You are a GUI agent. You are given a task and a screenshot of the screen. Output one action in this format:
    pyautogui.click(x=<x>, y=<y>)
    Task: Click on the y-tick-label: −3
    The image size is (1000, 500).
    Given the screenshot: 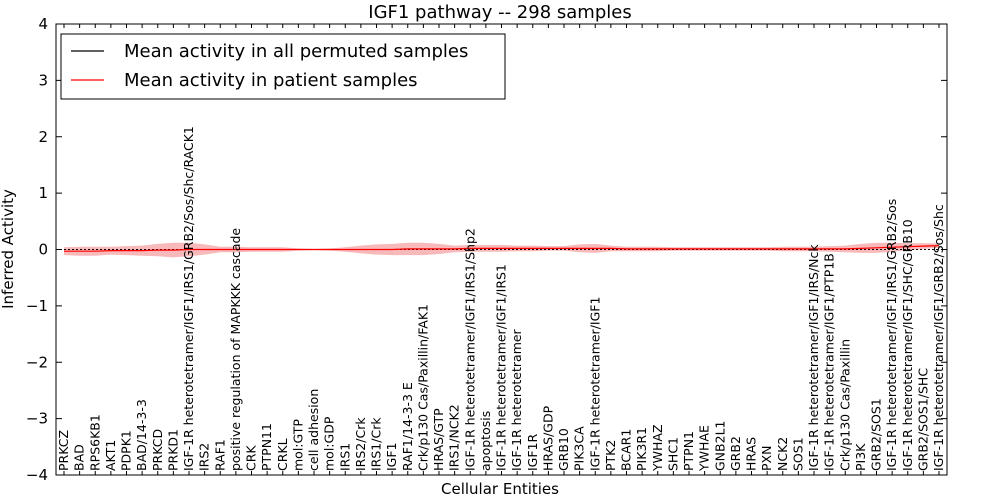 What is the action you would take?
    pyautogui.click(x=37, y=419)
    